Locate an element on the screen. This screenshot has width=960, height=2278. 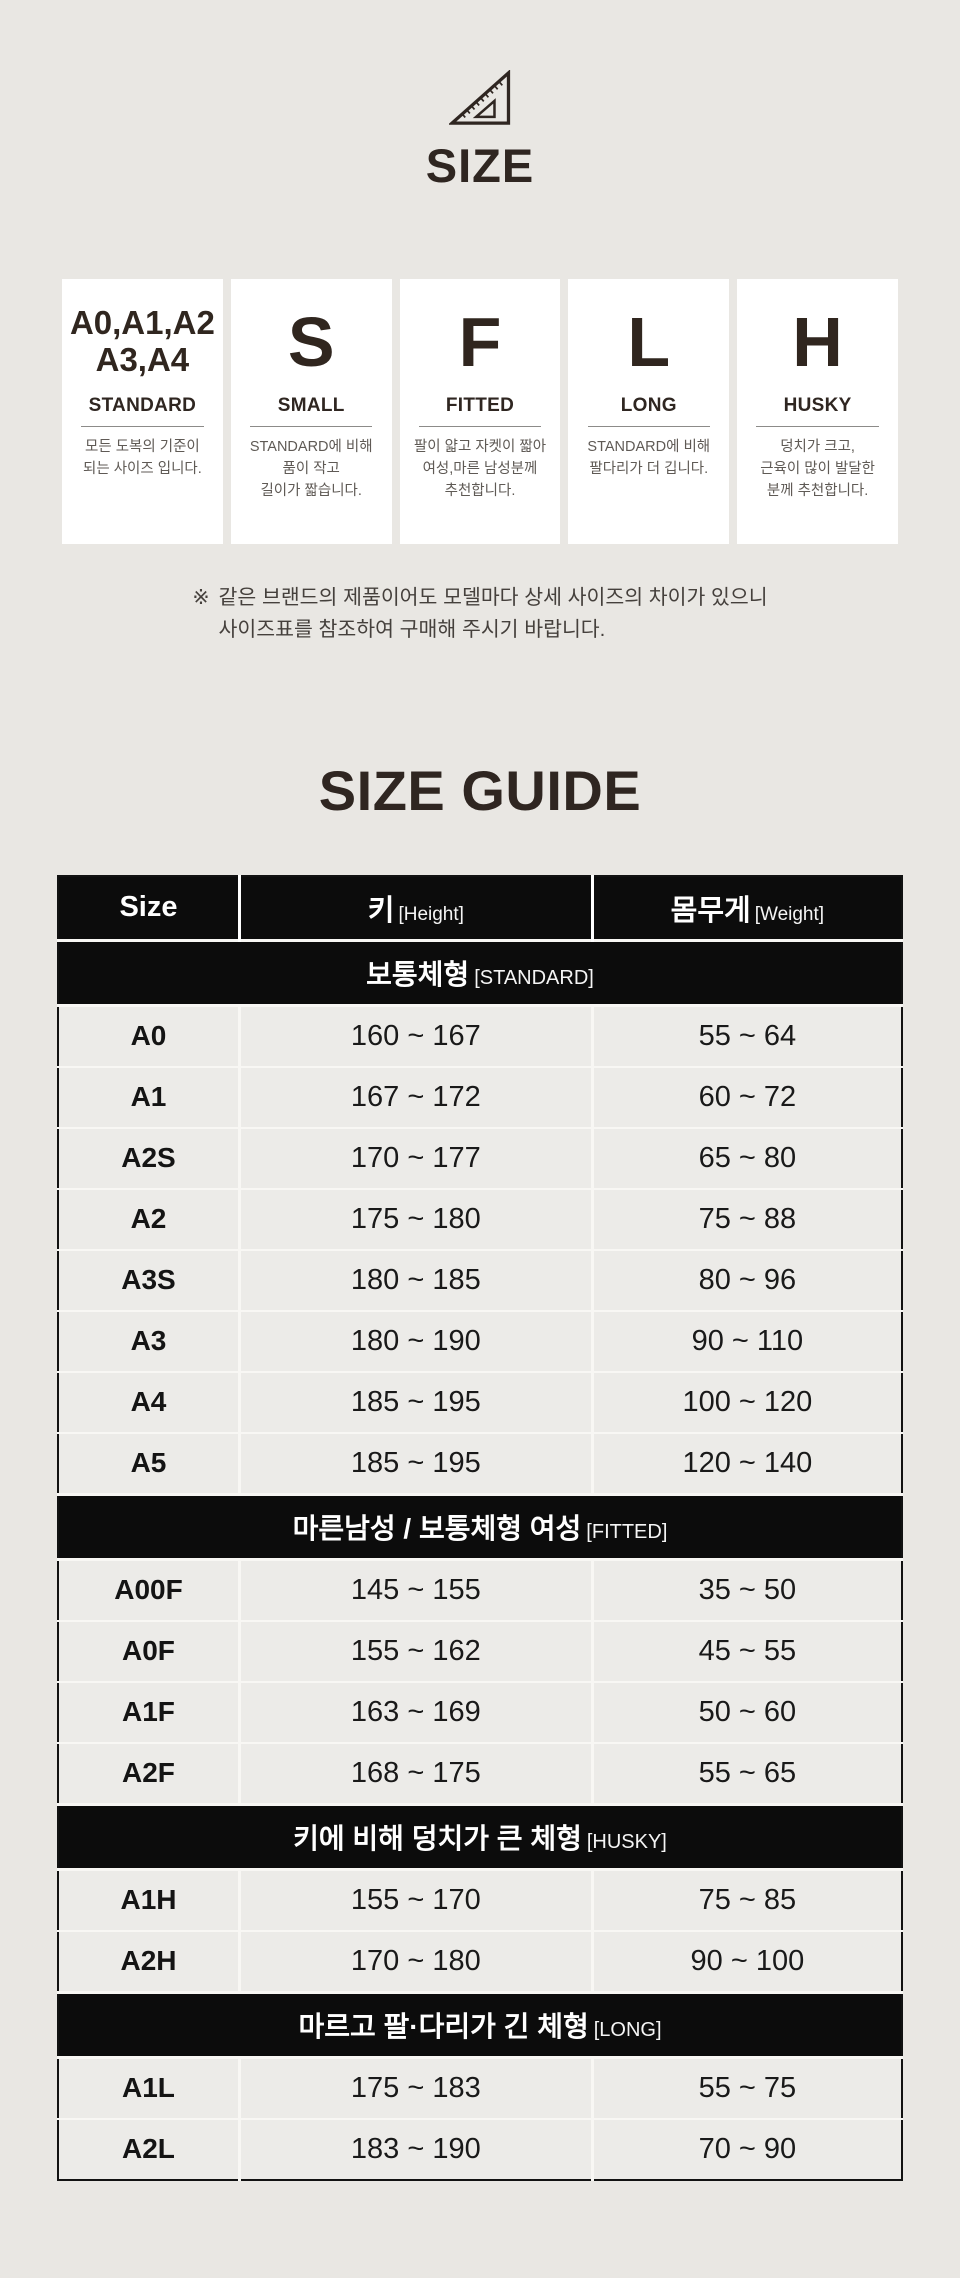
cell-size: A2F is located at coordinates (149, 1773).